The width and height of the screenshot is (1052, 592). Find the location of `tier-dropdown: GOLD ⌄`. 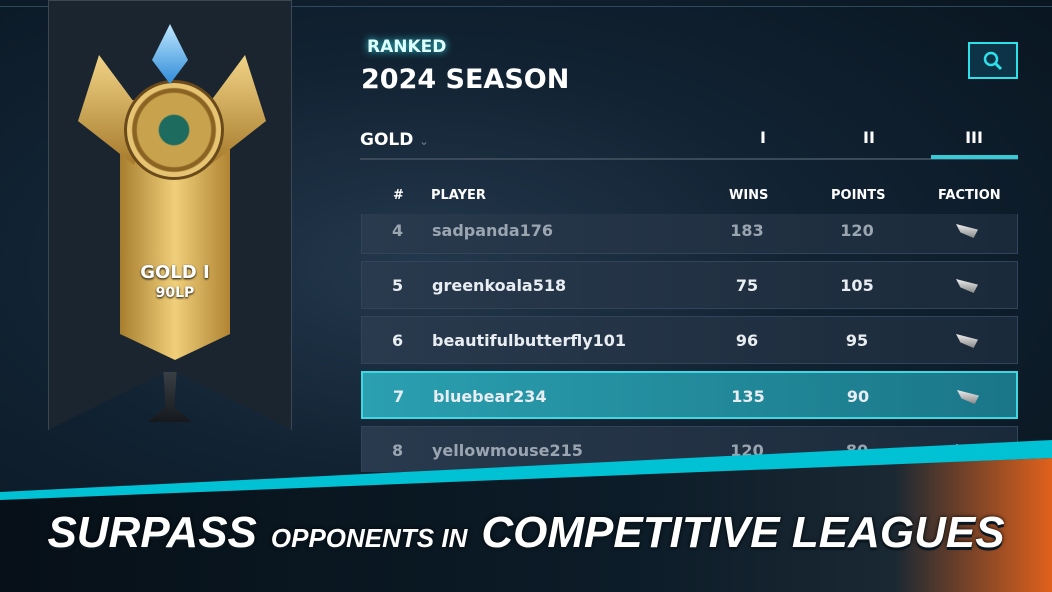

tier-dropdown: GOLD ⌄ is located at coordinates (394, 140).